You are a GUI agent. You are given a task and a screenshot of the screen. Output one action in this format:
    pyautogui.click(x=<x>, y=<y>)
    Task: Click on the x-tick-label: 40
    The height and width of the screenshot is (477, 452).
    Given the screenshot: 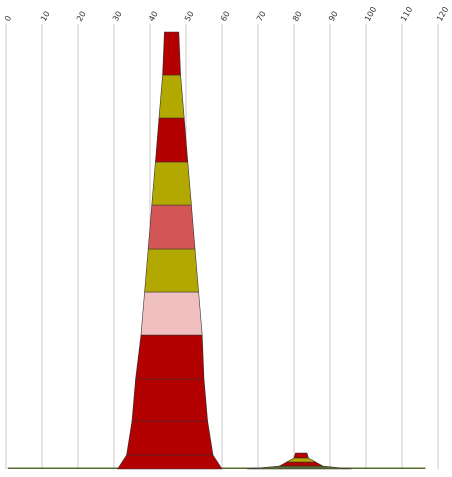 What is the action you would take?
    pyautogui.click(x=153, y=16)
    